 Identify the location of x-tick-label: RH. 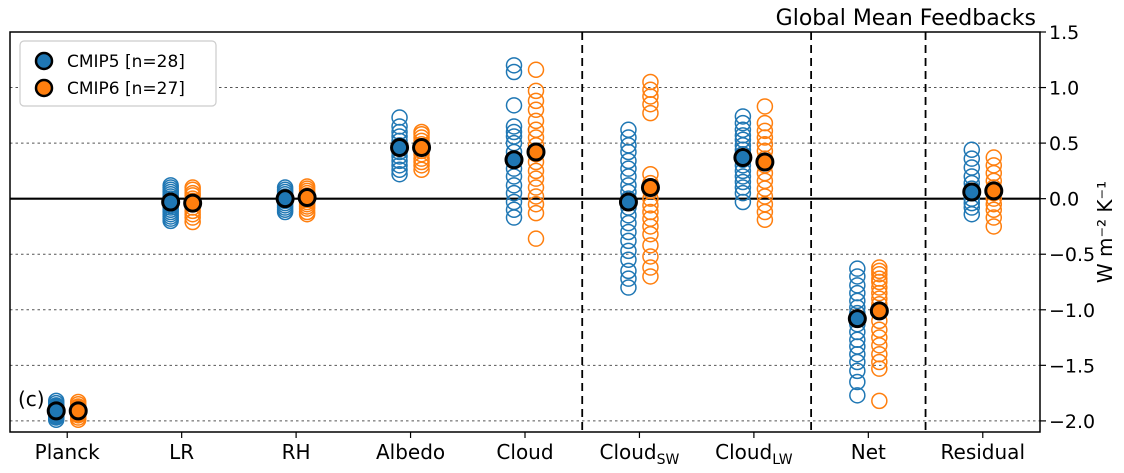
(296, 452).